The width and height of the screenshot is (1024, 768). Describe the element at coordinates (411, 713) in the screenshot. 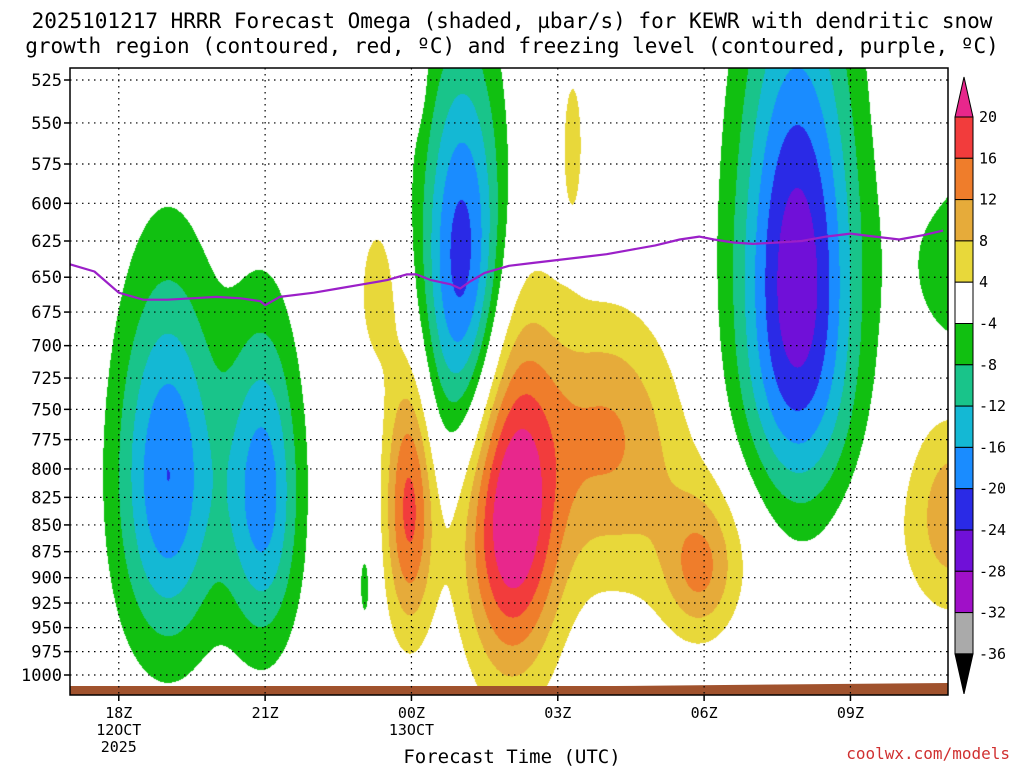

I see `x-tick-label: 00Z` at that location.